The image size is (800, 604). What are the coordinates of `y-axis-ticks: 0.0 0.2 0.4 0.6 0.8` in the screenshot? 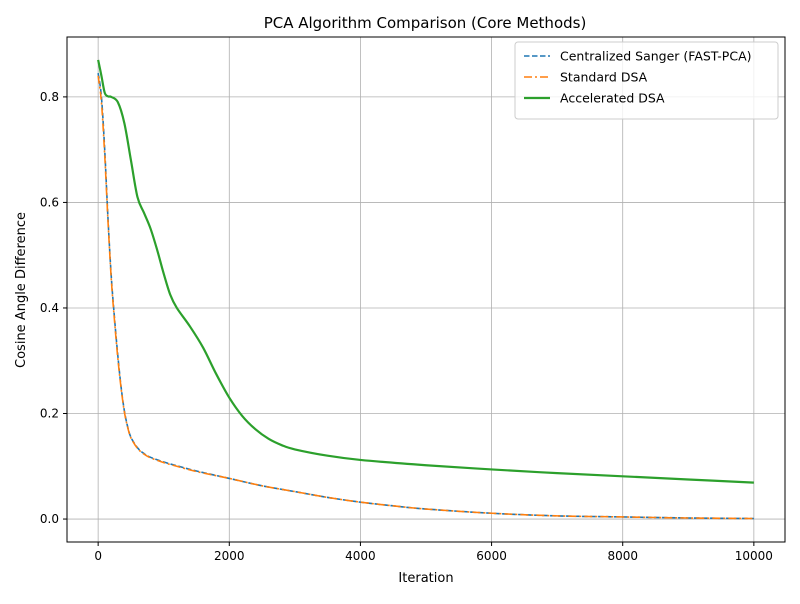 It's located at (53, 308).